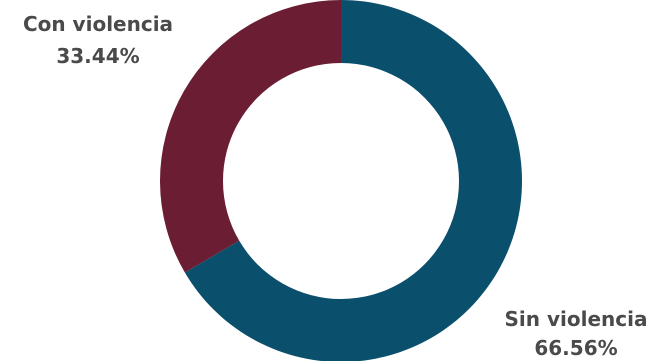  Describe the element at coordinates (97, 56) in the screenshot. I see `slice-value-label: 33.44%` at that location.